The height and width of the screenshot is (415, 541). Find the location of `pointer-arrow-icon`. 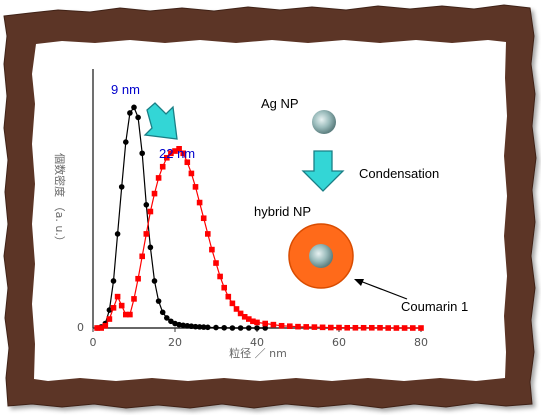

pointer-arrow-icon is located at coordinates (381, 289).